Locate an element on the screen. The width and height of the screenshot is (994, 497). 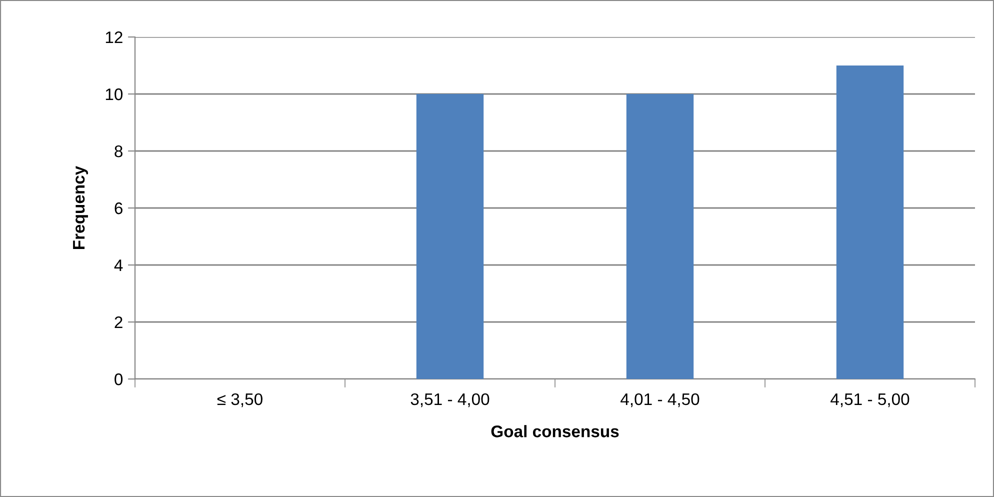
y-tick-label: 4 is located at coordinates (118, 266).